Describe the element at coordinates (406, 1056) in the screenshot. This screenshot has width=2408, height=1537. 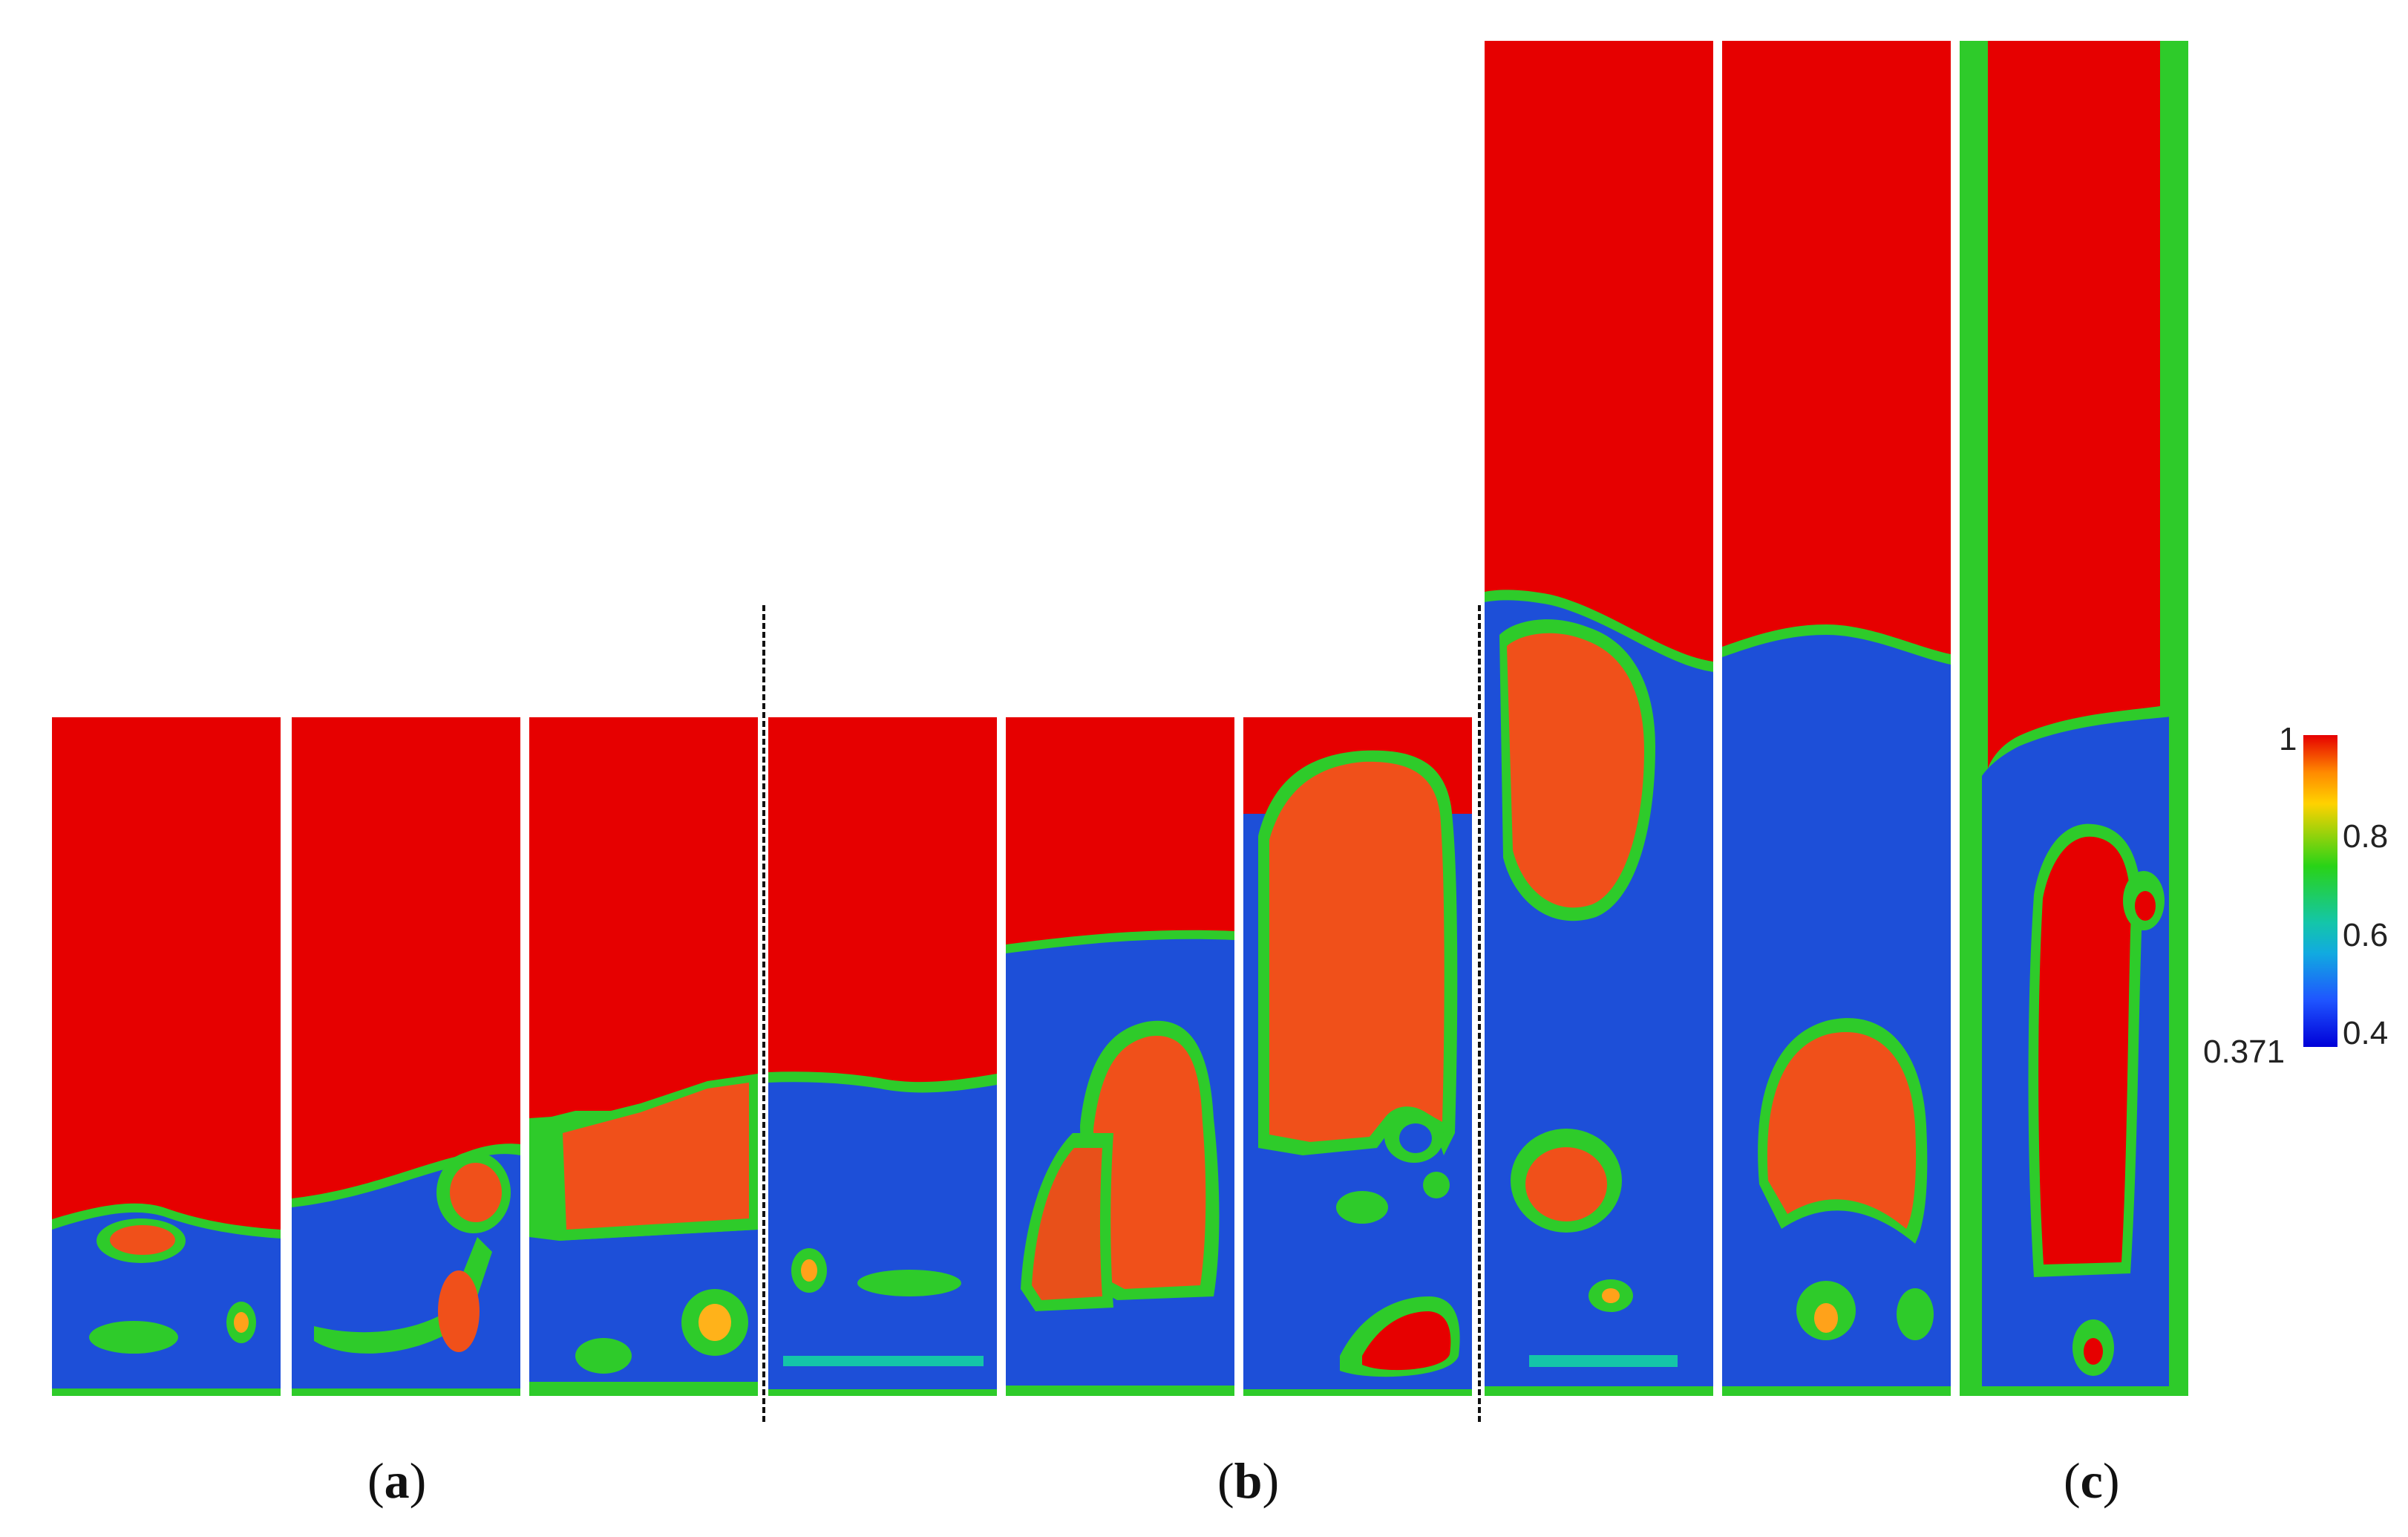
I see `panel-a2` at that location.